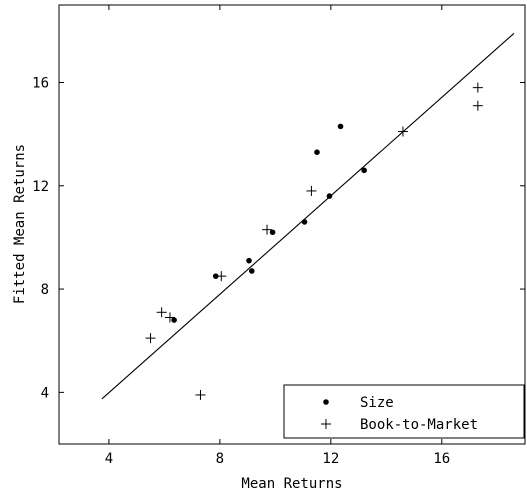 The width and height of the screenshot is (527, 493). Describe the element at coordinates (419, 425) in the screenshot. I see `legend-label-book-to-market: Book-to-Market` at that location.